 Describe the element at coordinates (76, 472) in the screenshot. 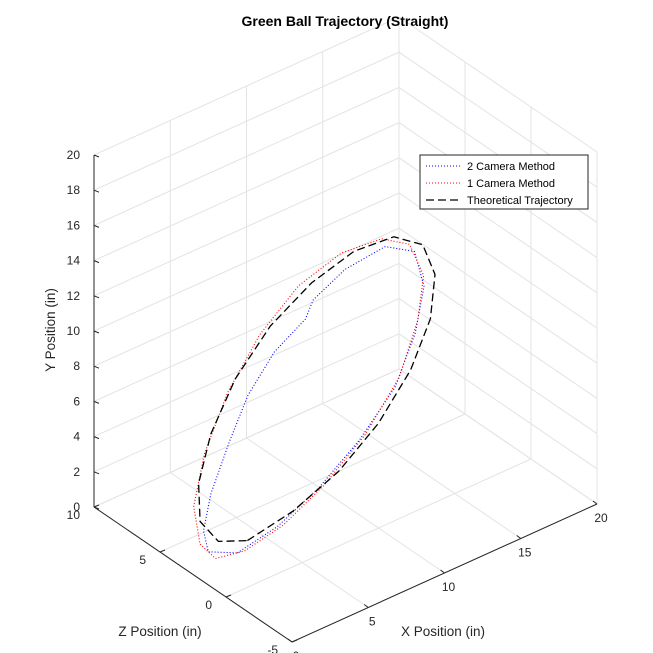

I see `y-tick-label: 2` at that location.